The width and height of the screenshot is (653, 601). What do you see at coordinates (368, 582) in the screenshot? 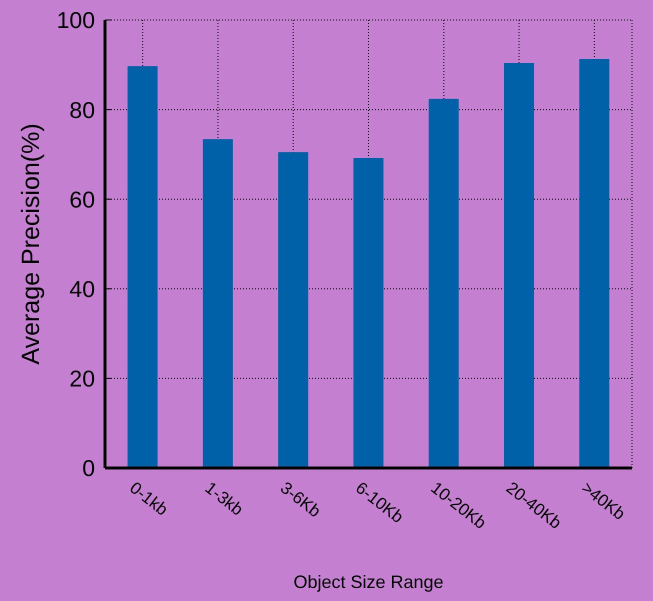
I see `x-axis-title: Object Size Range` at bounding box center [368, 582].